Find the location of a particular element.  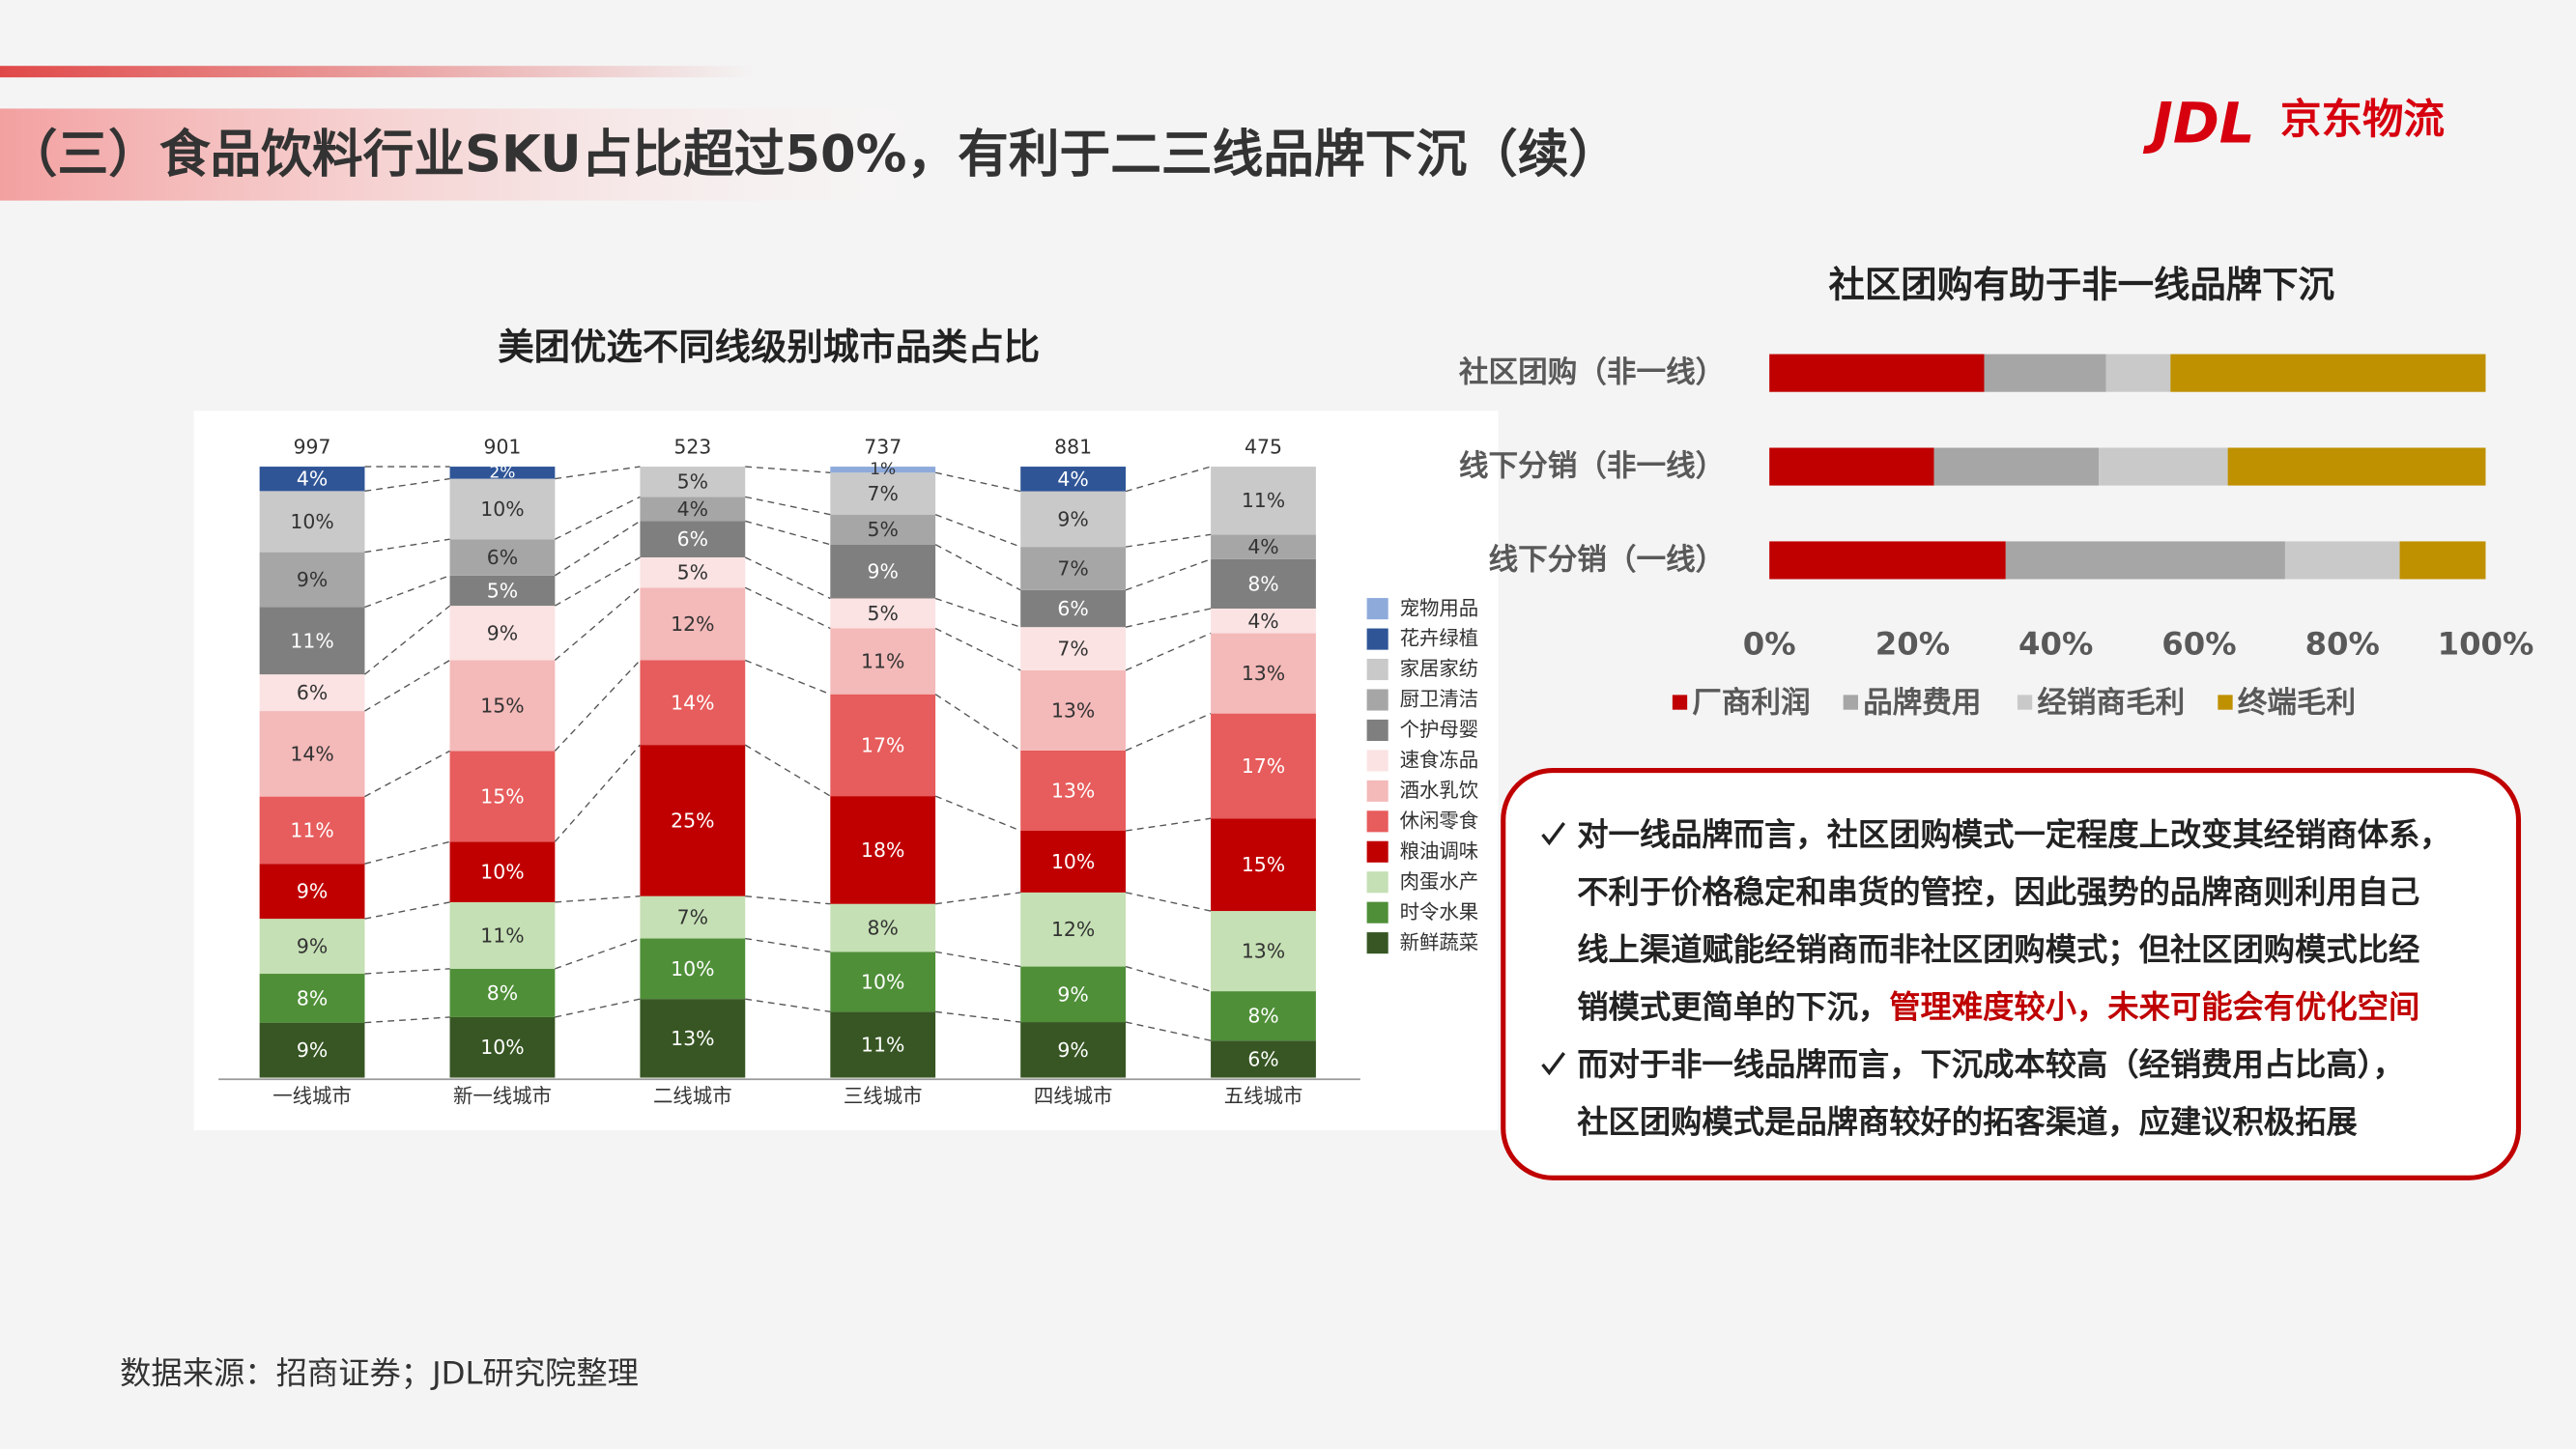

x-tick-label: 60% is located at coordinates (2199, 644).